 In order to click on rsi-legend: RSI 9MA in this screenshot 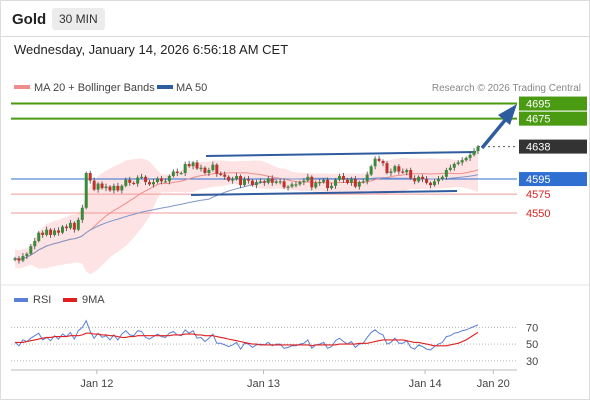, I will do `click(59, 300)`.